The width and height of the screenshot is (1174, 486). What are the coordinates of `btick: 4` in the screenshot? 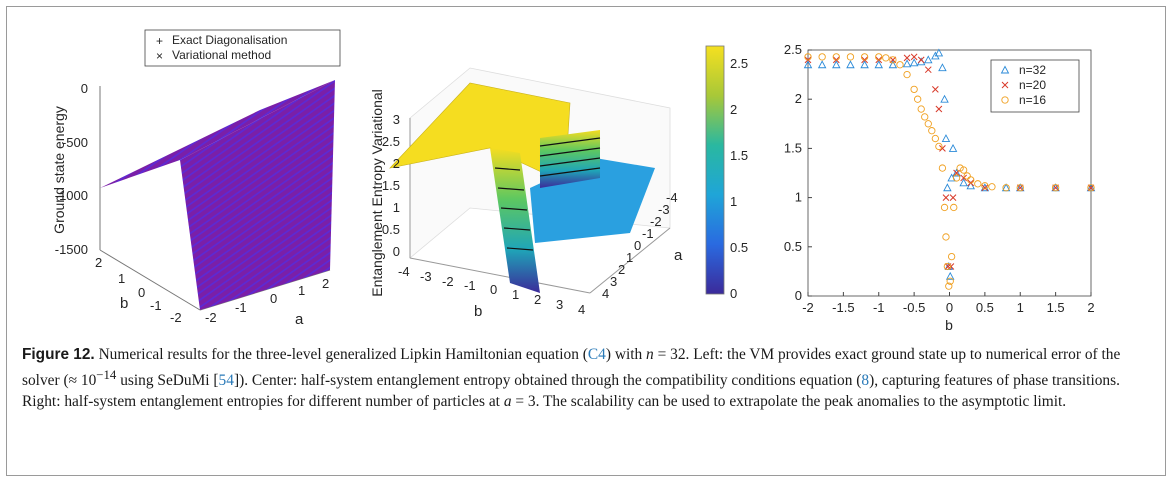 It's located at (581, 309).